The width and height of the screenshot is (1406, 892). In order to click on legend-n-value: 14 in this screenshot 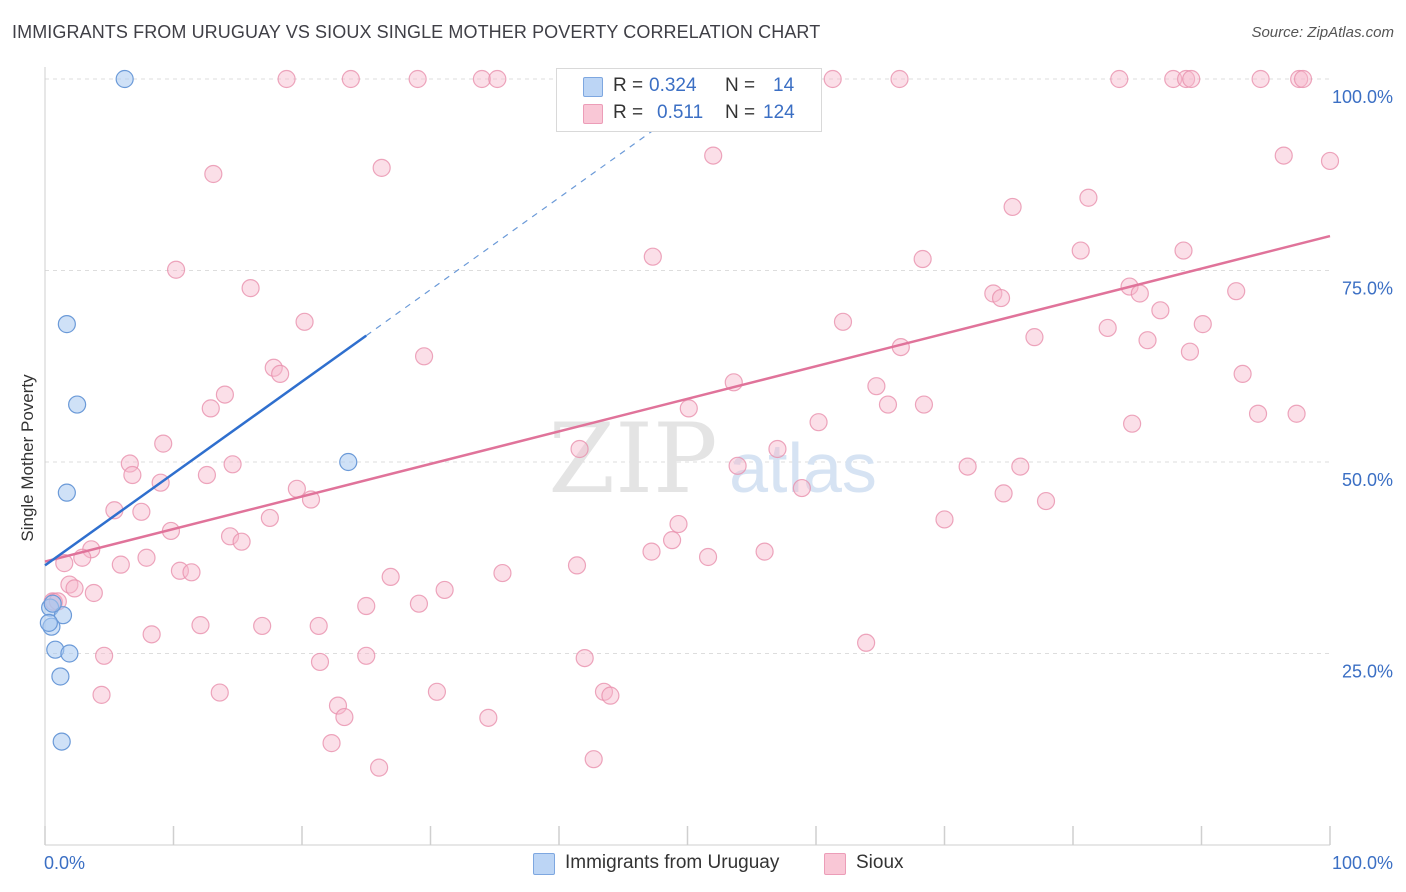, I will do `click(784, 85)`.